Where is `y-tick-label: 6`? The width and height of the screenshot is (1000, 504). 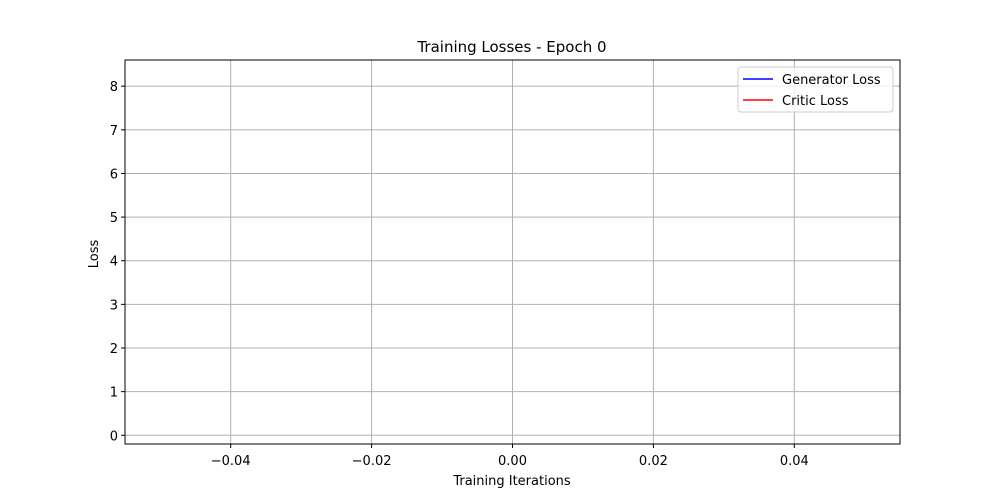 y-tick-label: 6 is located at coordinates (114, 174).